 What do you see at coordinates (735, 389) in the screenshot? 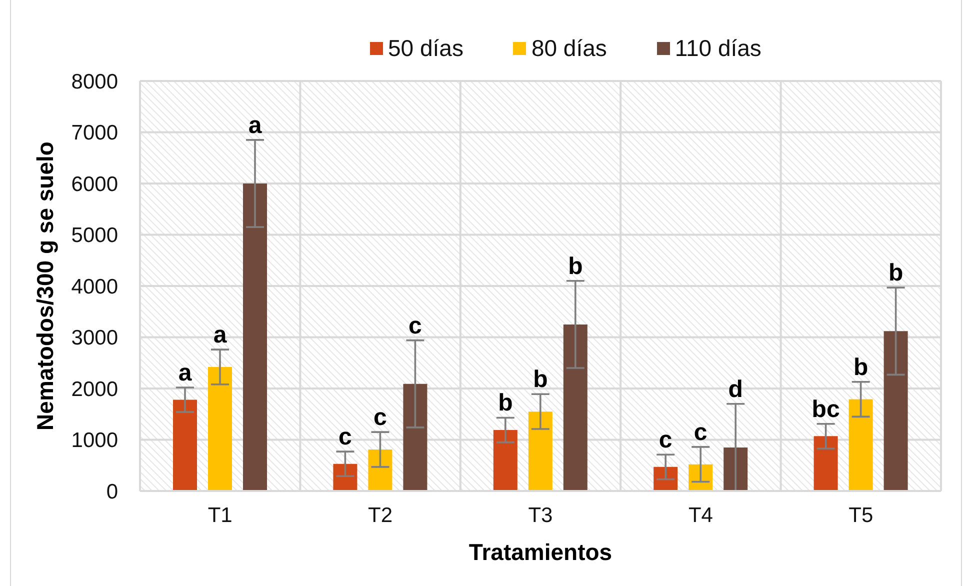
I see `data-label: d` at bounding box center [735, 389].